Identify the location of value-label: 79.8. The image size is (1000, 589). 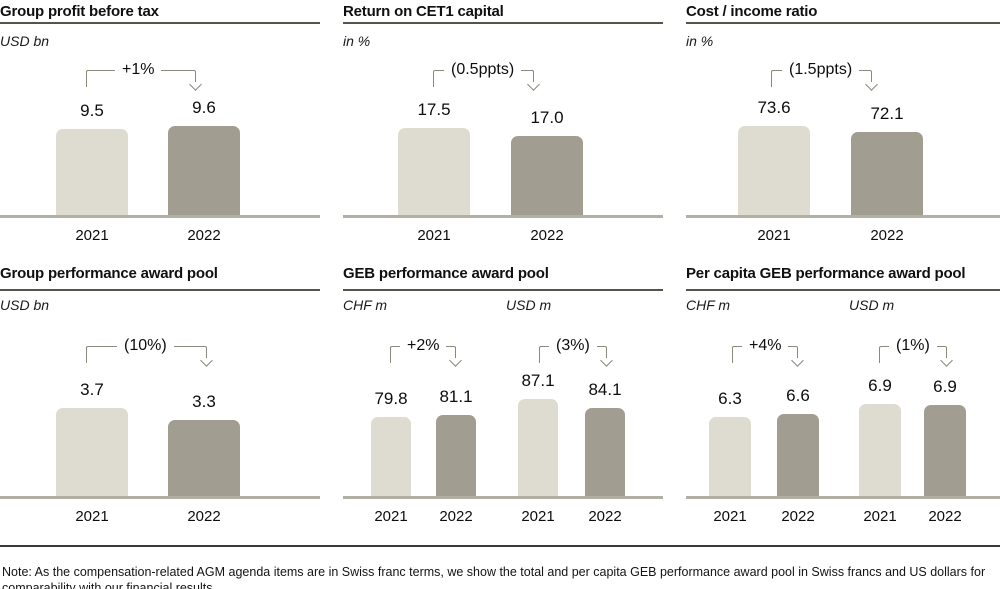
(391, 398).